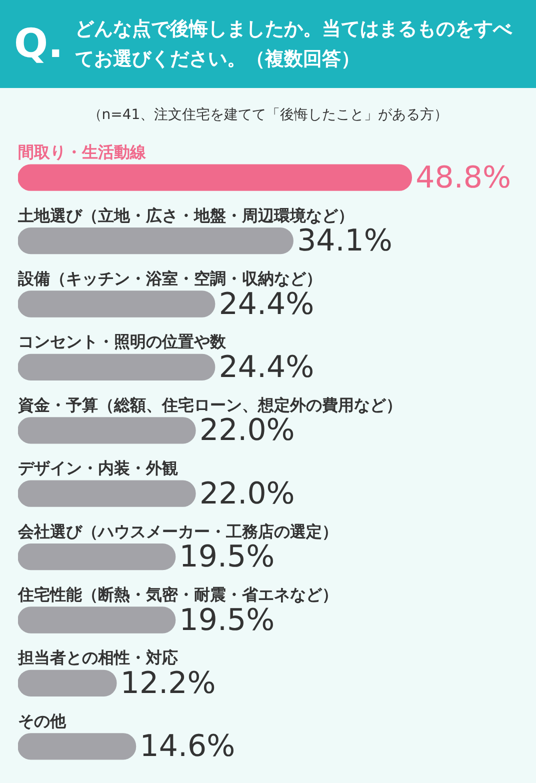 Image resolution: width=536 pixels, height=783 pixels. I want to click on y-tick-label: 住宅性能（断熱・気密・耐震・省エネなど）, so click(177, 594).